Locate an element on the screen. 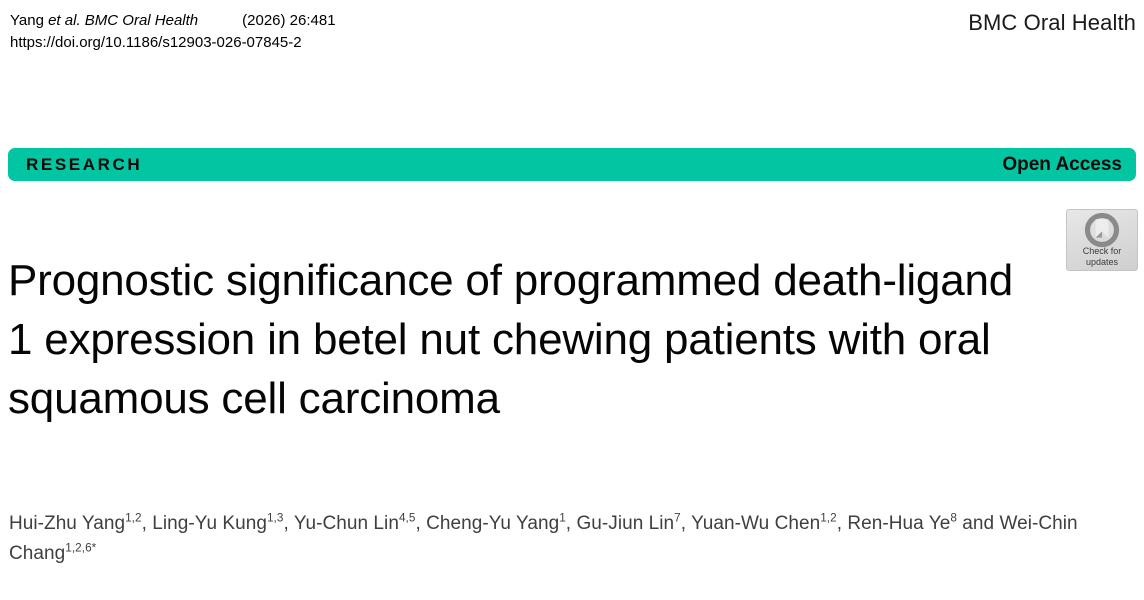 The height and width of the screenshot is (600, 1144). citation-issue: (2026) 26:481 is located at coordinates (289, 20).